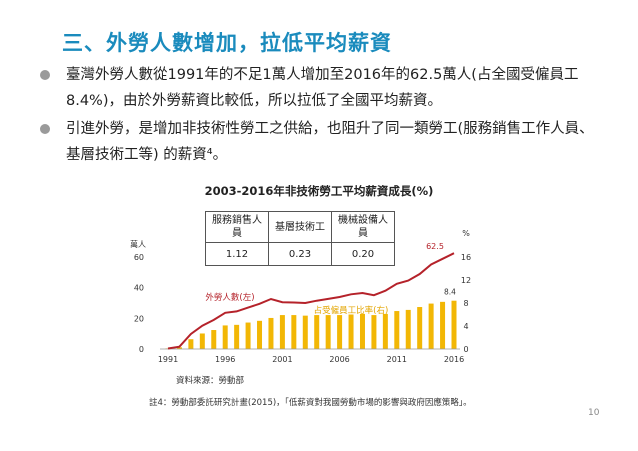 This screenshot has height=451, width=638. What do you see at coordinates (465, 326) in the screenshot?
I see `right-axis-tick-label: 4` at bounding box center [465, 326].